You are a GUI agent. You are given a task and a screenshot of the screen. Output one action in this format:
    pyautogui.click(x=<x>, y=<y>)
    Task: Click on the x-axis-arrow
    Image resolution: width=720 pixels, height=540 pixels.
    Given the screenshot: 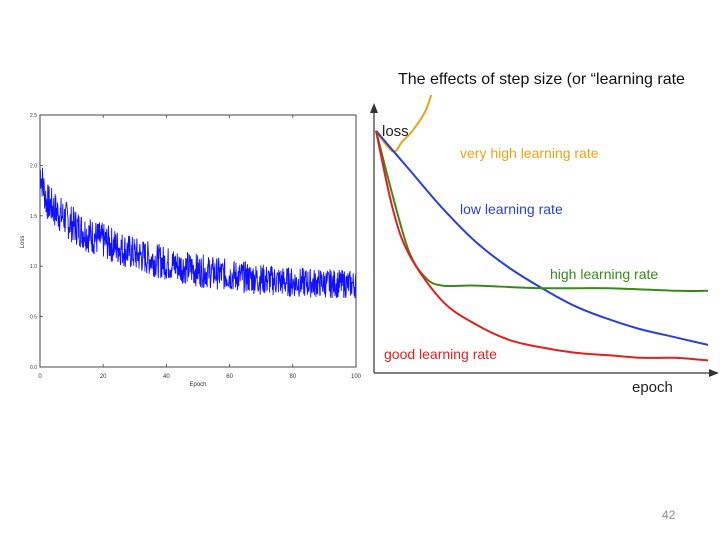 What is the action you would take?
    pyautogui.click(x=714, y=373)
    